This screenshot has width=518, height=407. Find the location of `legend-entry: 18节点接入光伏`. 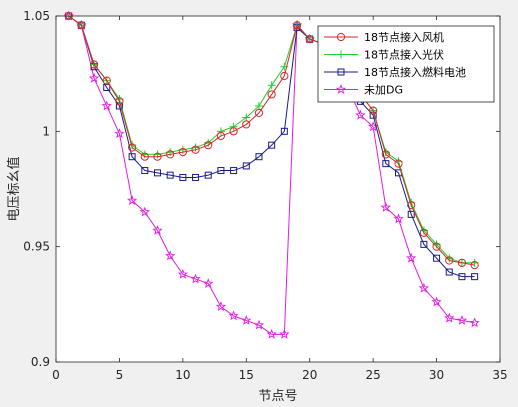

legend-entry: 18节点接入光伏 is located at coordinates (384, 55).